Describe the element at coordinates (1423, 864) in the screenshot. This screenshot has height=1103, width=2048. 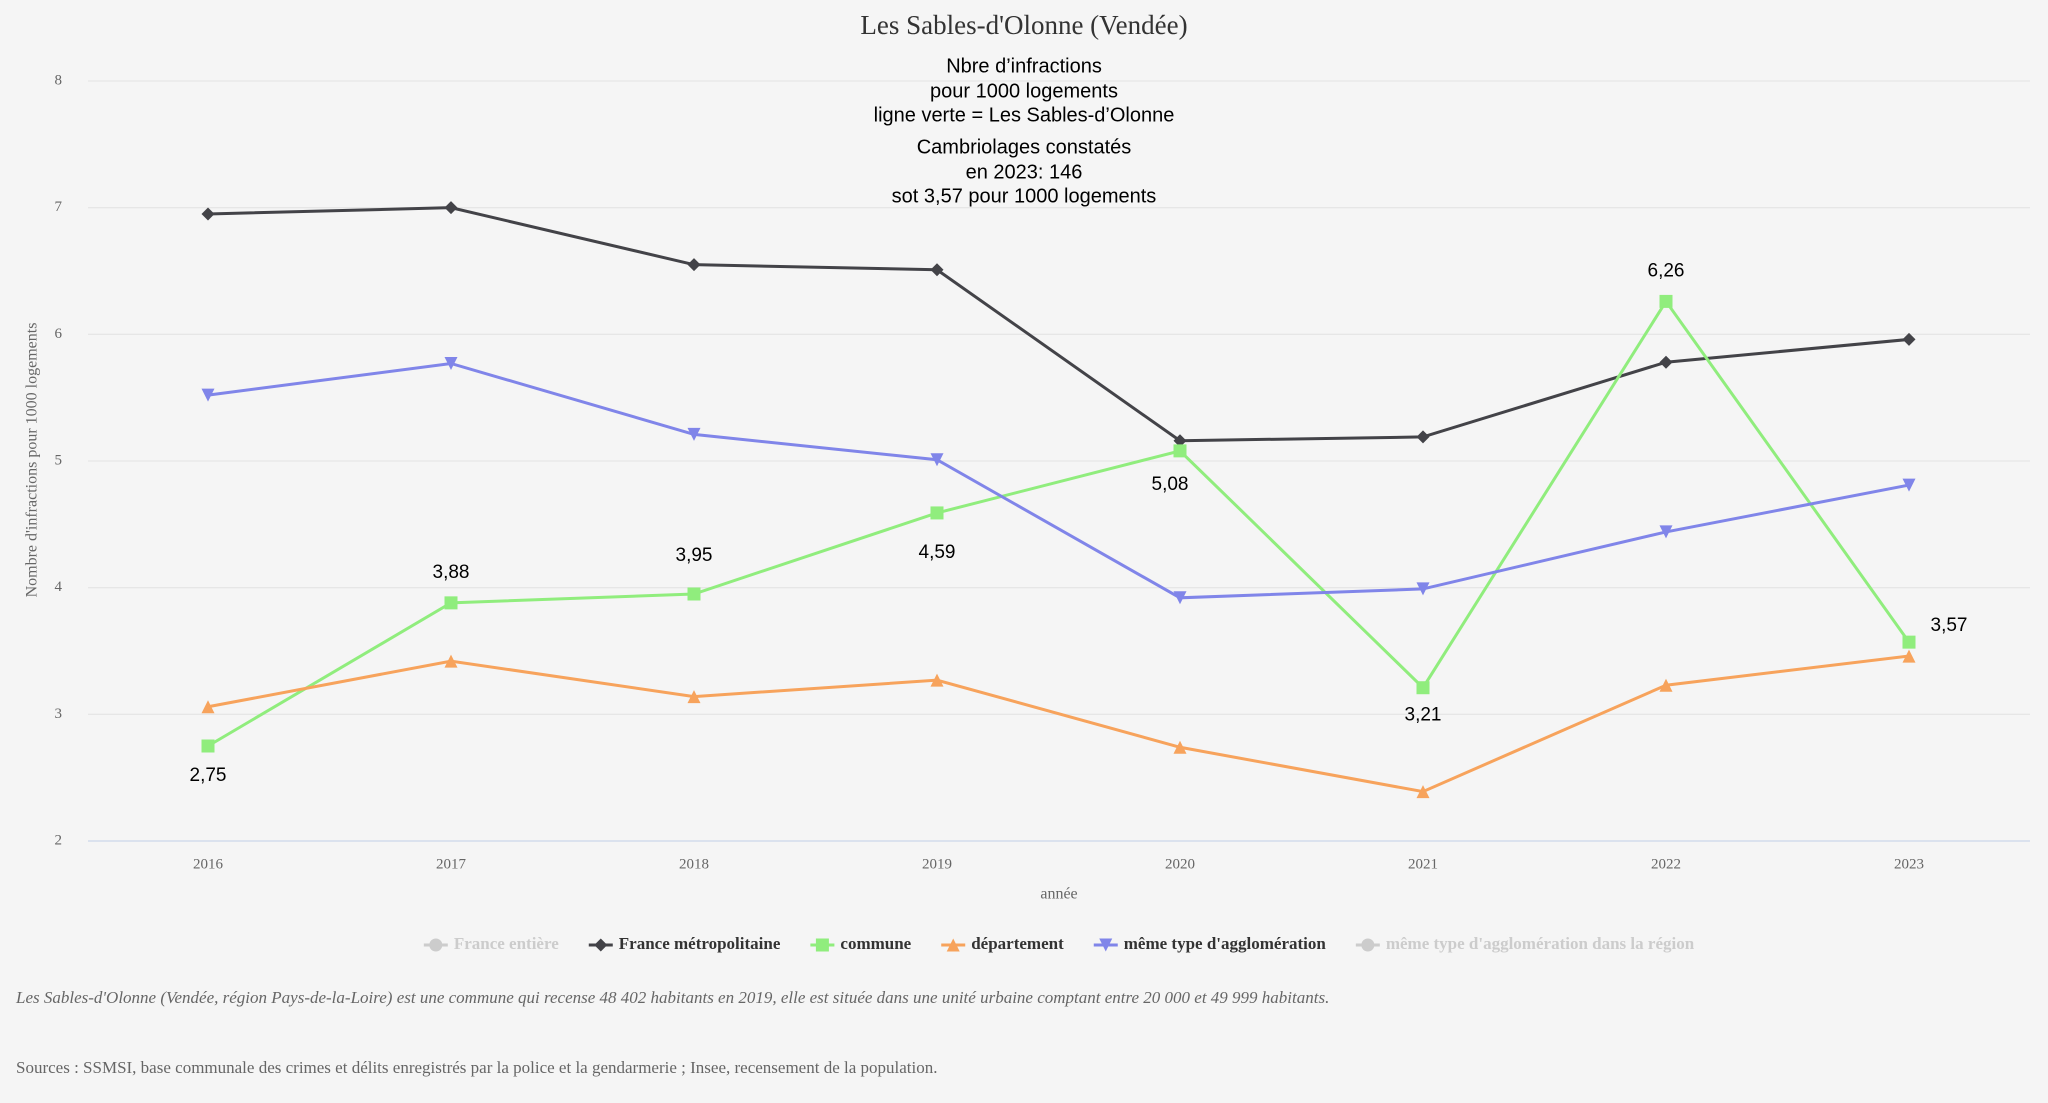
I see `x-tick-label: 2021` at that location.